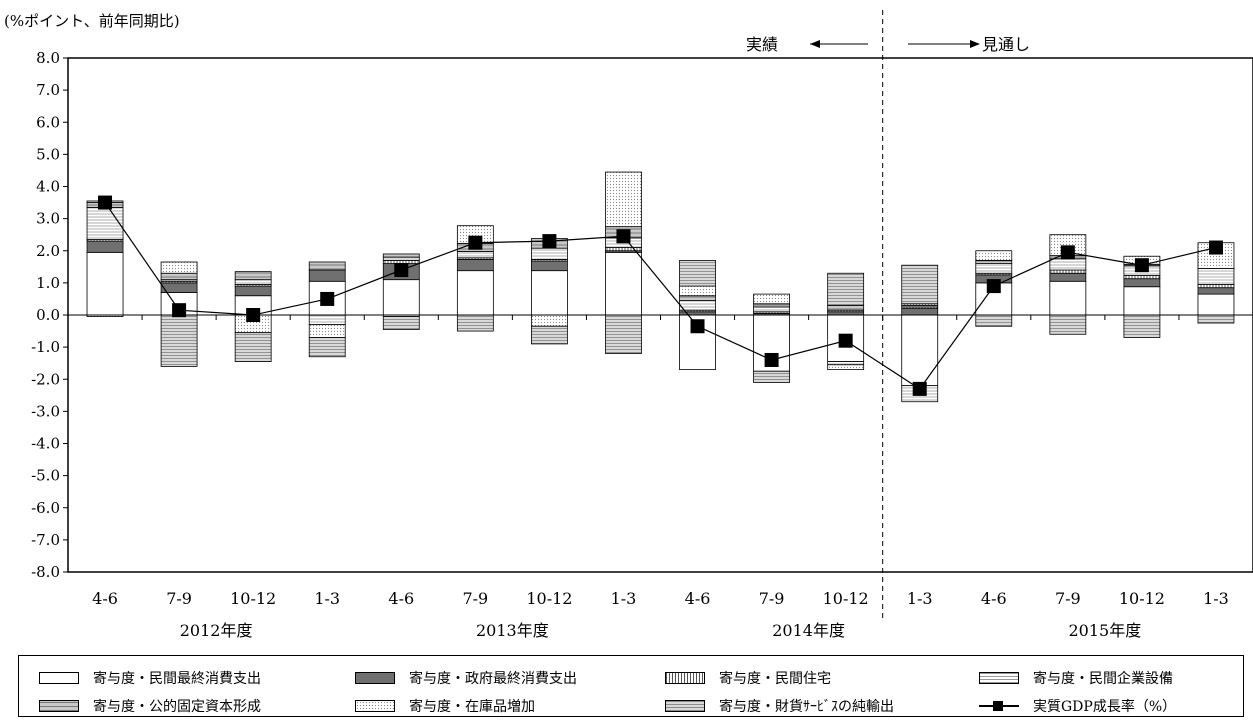 The width and height of the screenshot is (1253, 722). Describe the element at coordinates (92, 21) in the screenshot. I see `unit-label: (%ポイント、前年同期比)` at that location.